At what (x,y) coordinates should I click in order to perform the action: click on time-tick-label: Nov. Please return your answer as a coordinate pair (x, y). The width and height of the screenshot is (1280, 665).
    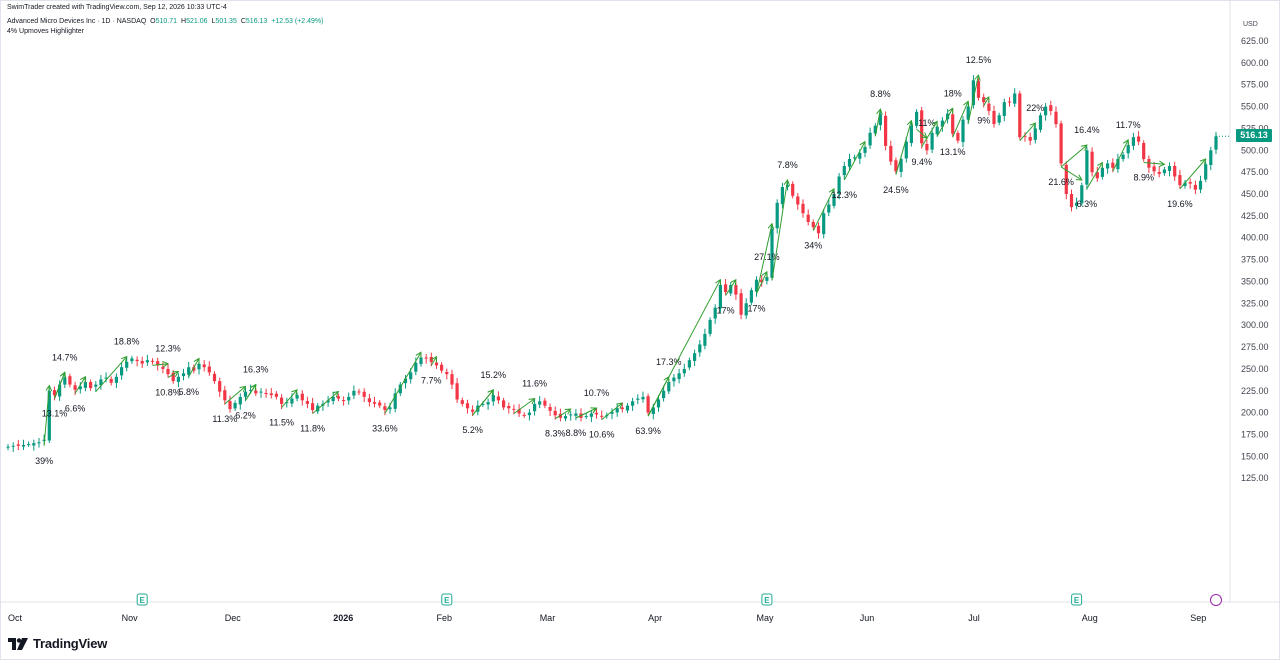
    Looking at the image, I should click on (130, 618).